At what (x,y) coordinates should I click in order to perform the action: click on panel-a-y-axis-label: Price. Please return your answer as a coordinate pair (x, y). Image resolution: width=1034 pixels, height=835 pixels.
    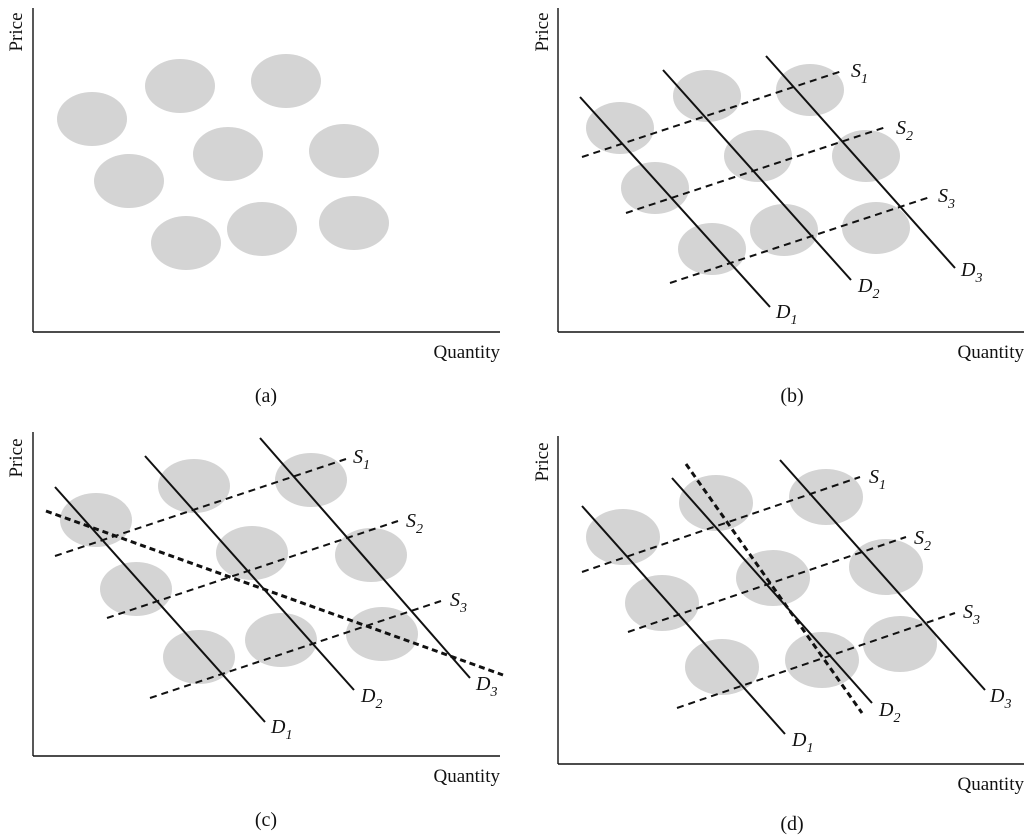
    Looking at the image, I should click on (16, 31).